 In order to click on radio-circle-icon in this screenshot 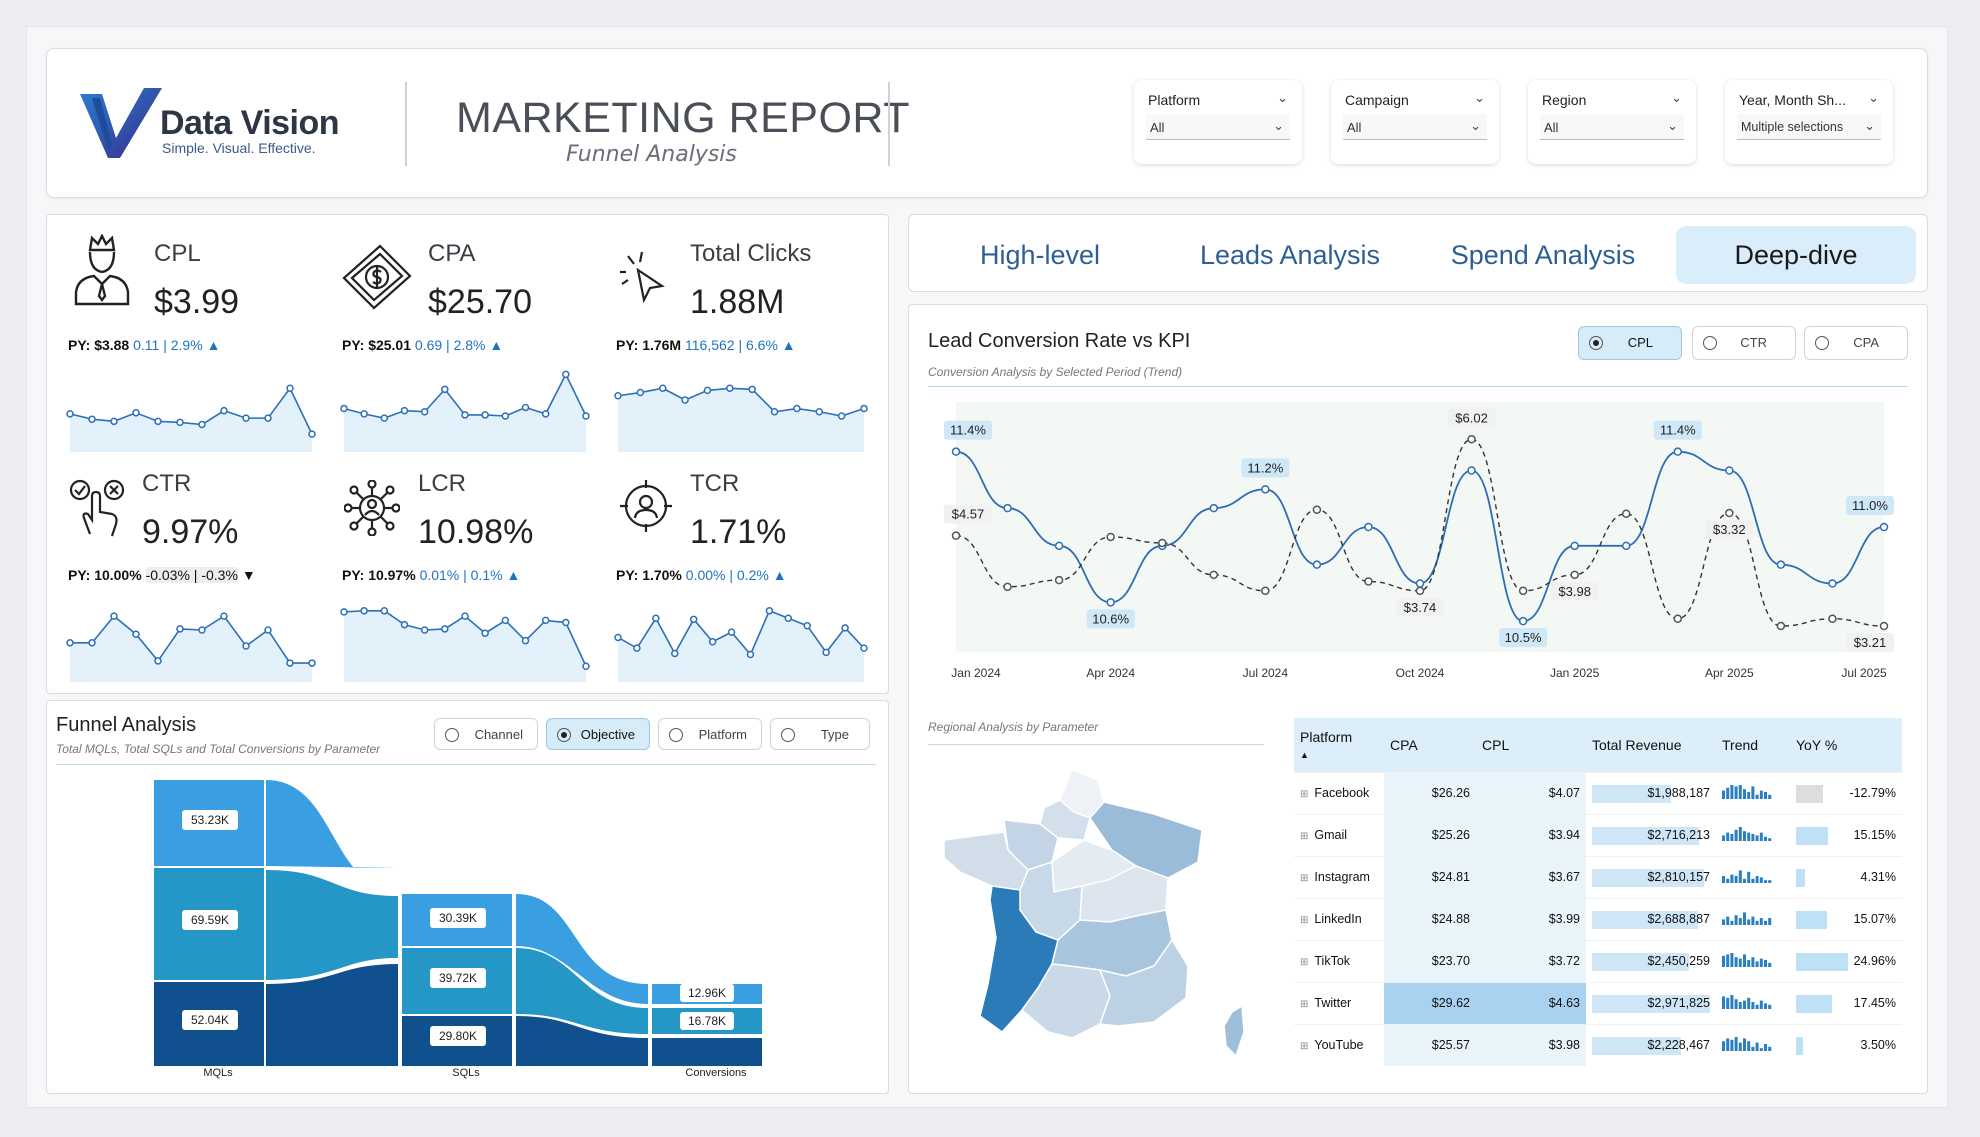, I will do `click(676, 735)`.